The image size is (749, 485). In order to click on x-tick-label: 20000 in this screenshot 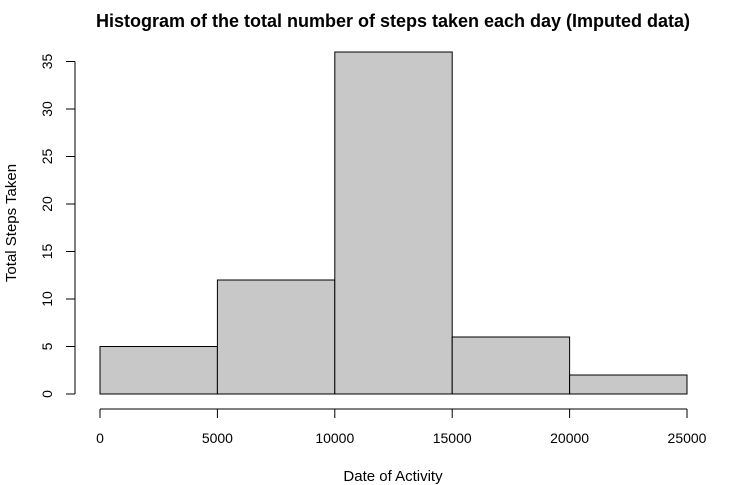, I will do `click(569, 438)`.